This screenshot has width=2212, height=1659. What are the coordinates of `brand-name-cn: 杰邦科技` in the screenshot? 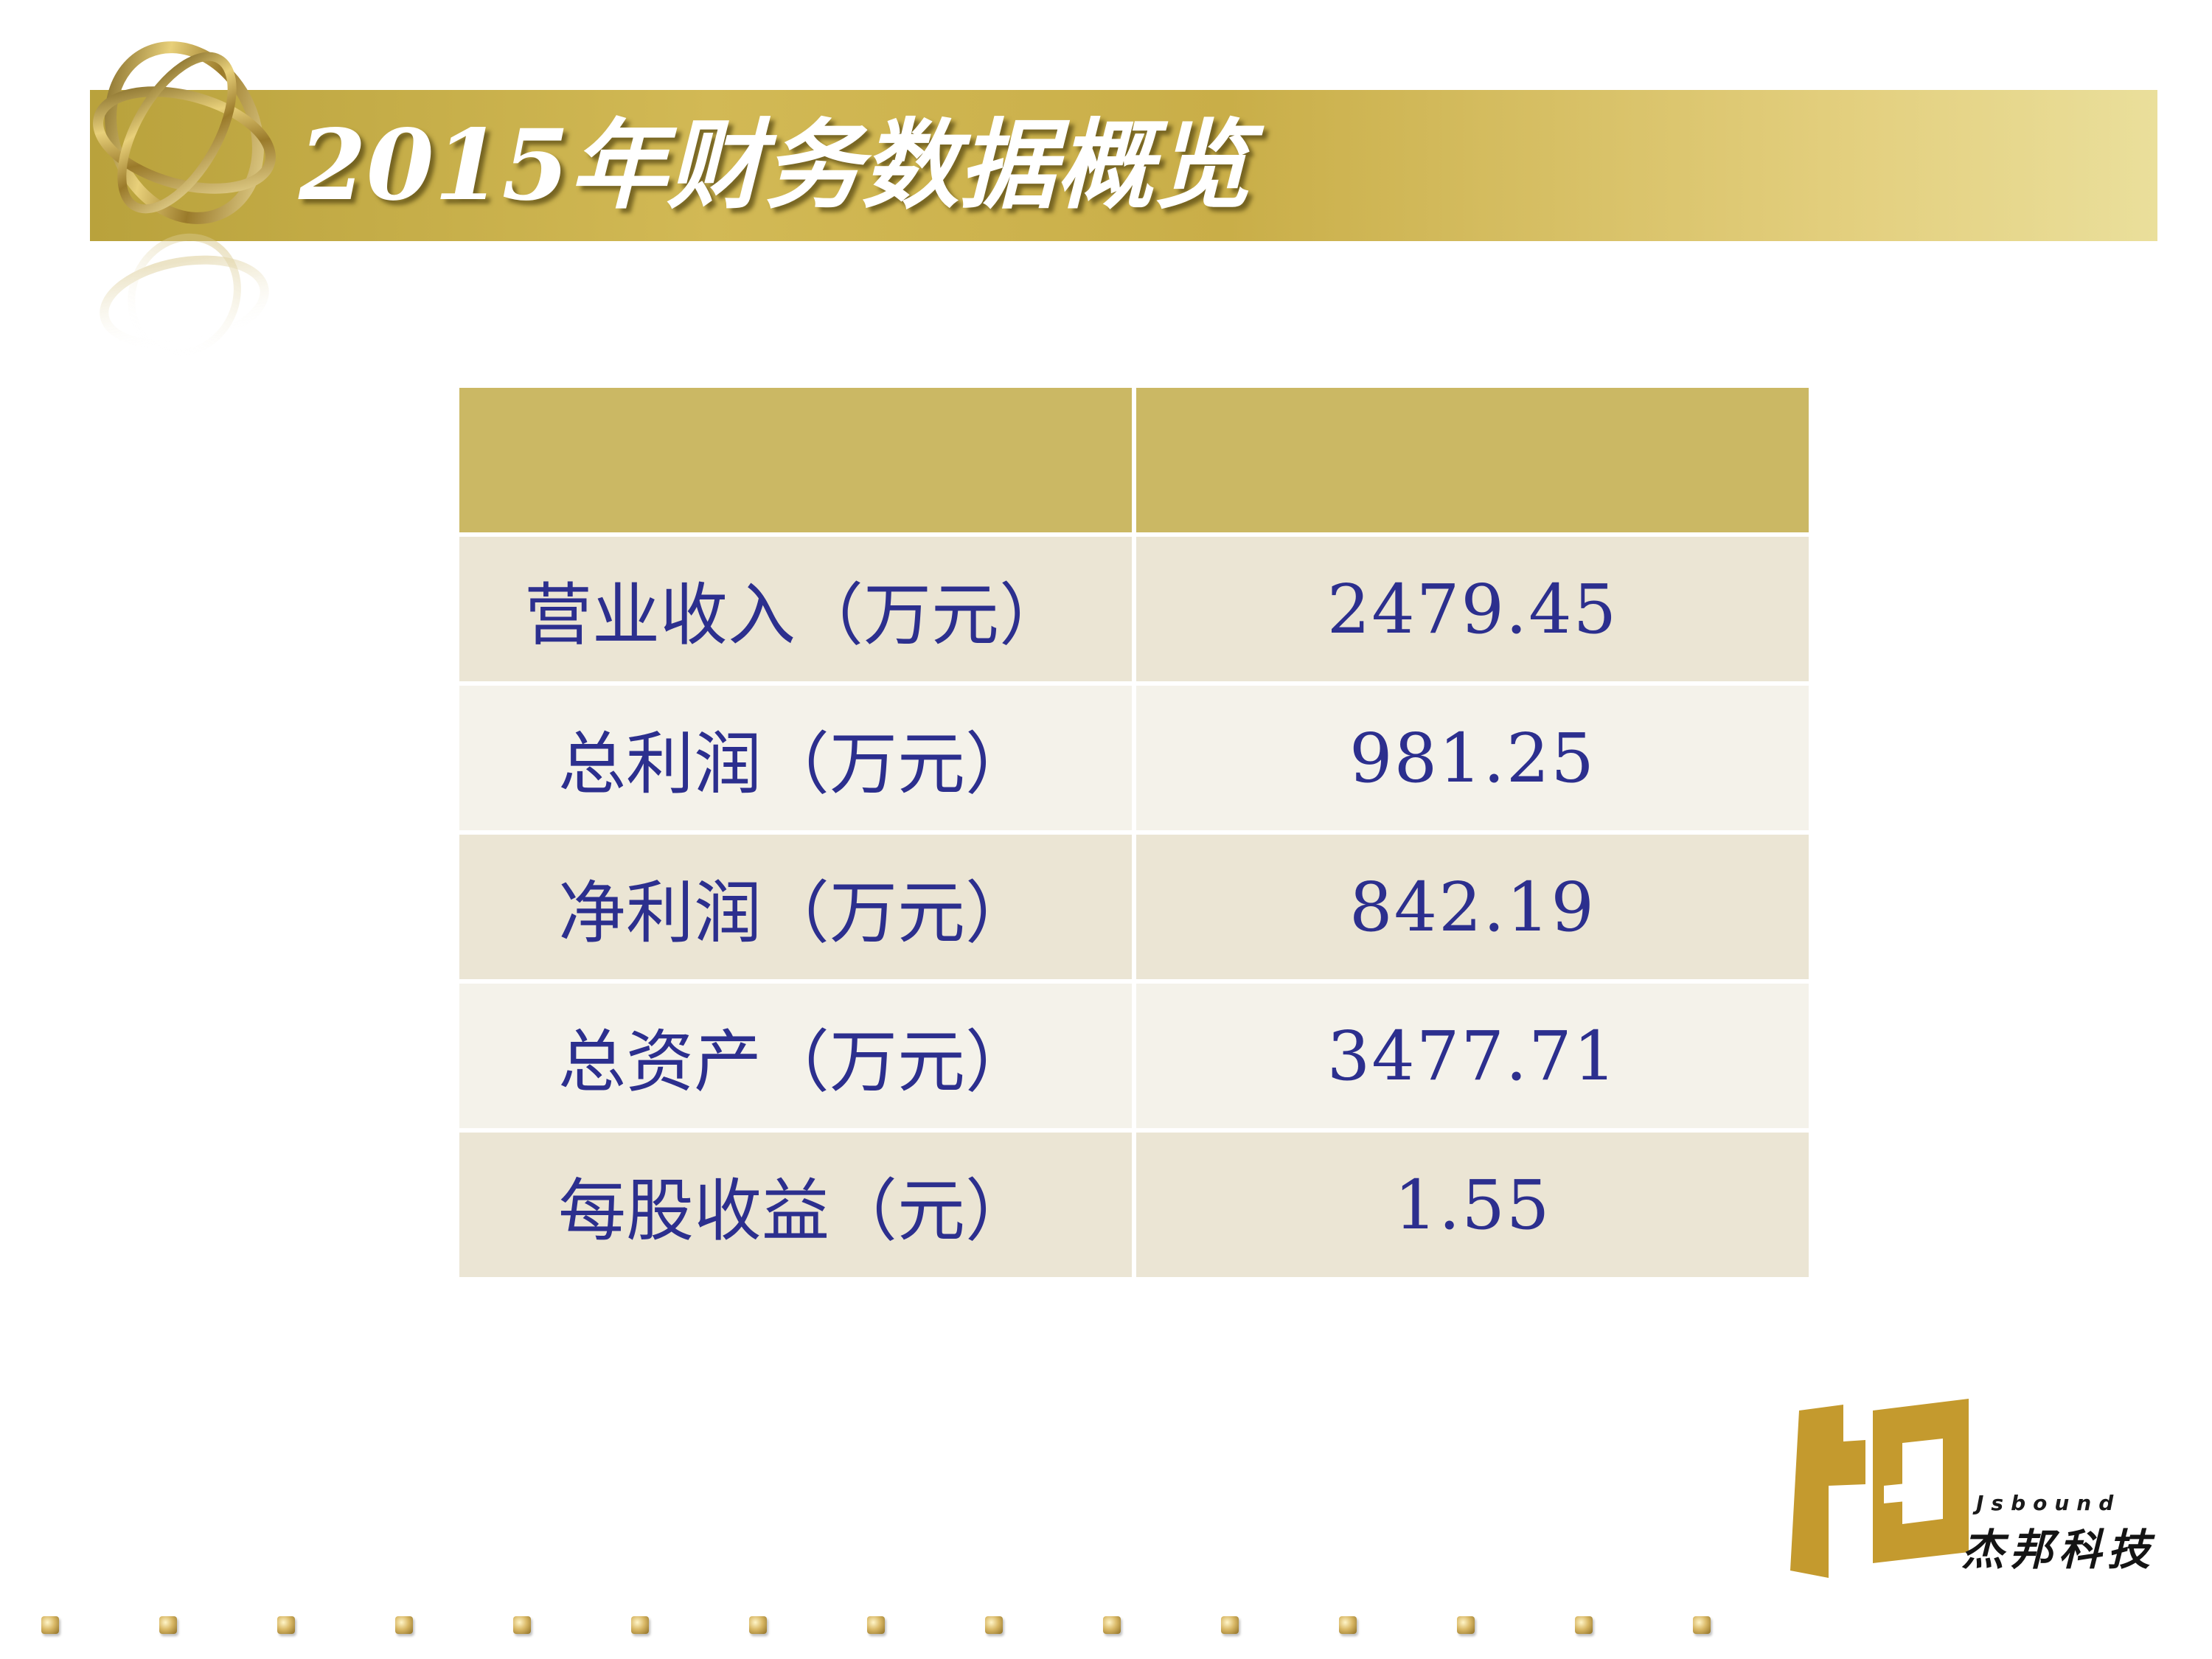 It's located at (2059, 1550).